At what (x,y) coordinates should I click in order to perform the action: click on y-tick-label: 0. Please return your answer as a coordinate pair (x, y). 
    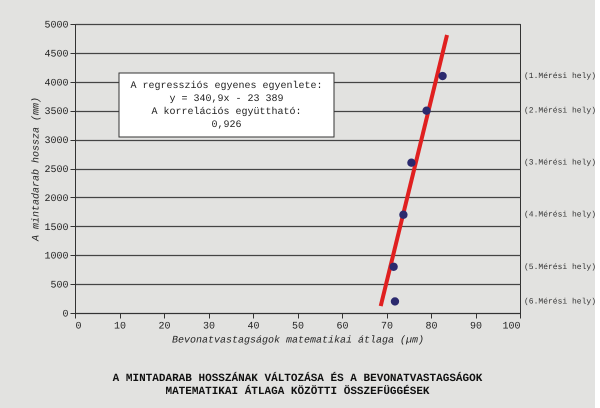
    Looking at the image, I should click on (65, 315).